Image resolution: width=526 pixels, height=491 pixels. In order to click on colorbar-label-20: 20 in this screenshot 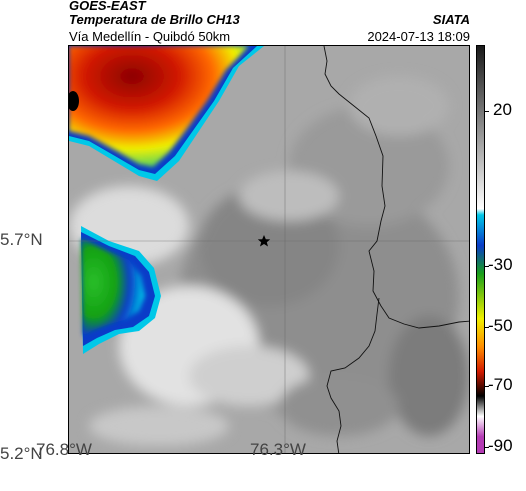, I will do `click(502, 109)`.